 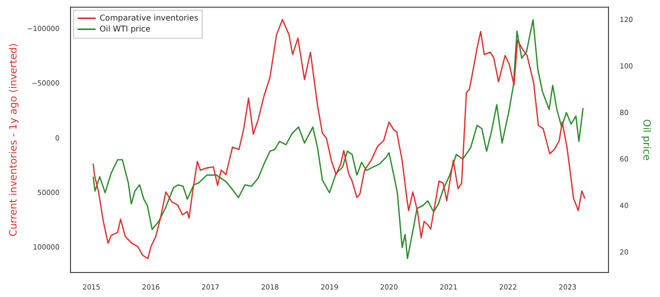 I want to click on y-axis-title: Current inventories - 1y ago (inverted), so click(x=14, y=140).